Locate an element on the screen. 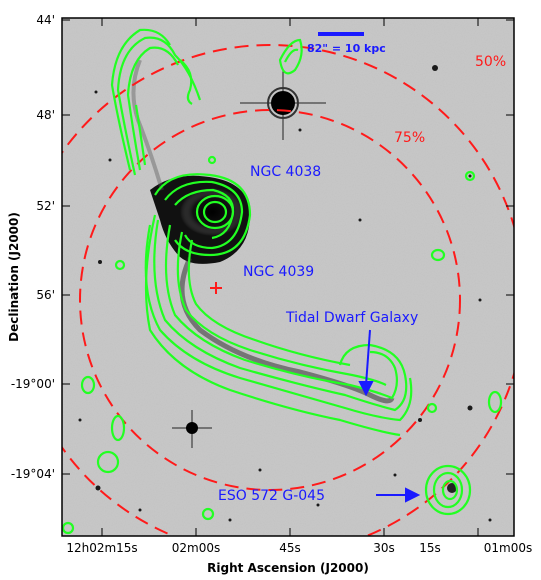 The height and width of the screenshot is (580, 541). label-75pct: 75% is located at coordinates (409, 138).